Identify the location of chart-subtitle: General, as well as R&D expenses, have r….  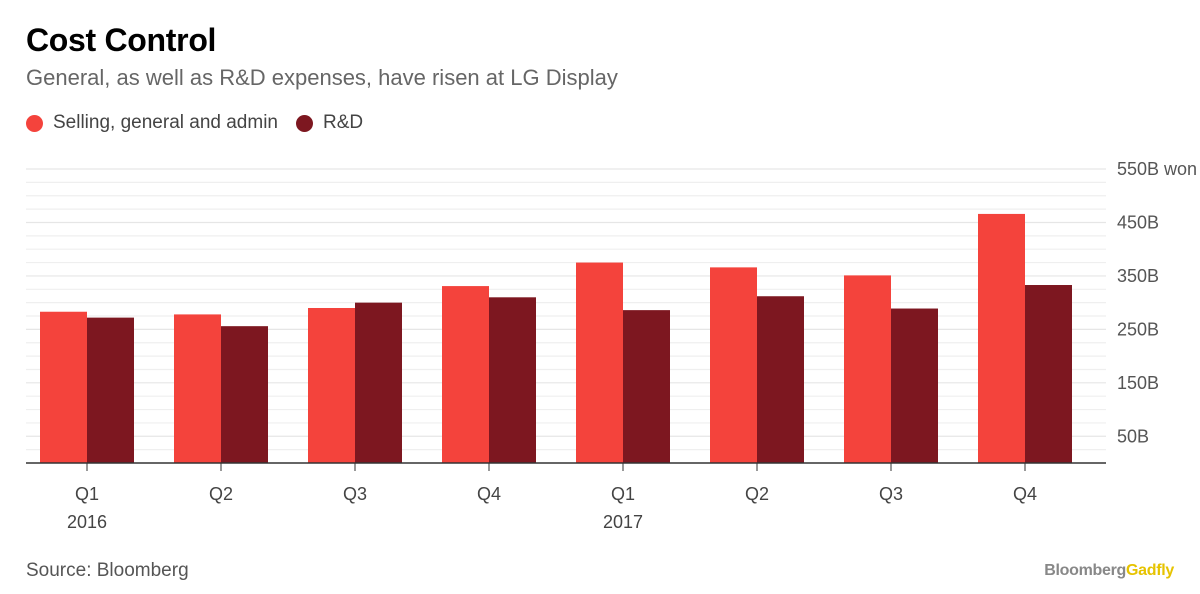
(322, 77).